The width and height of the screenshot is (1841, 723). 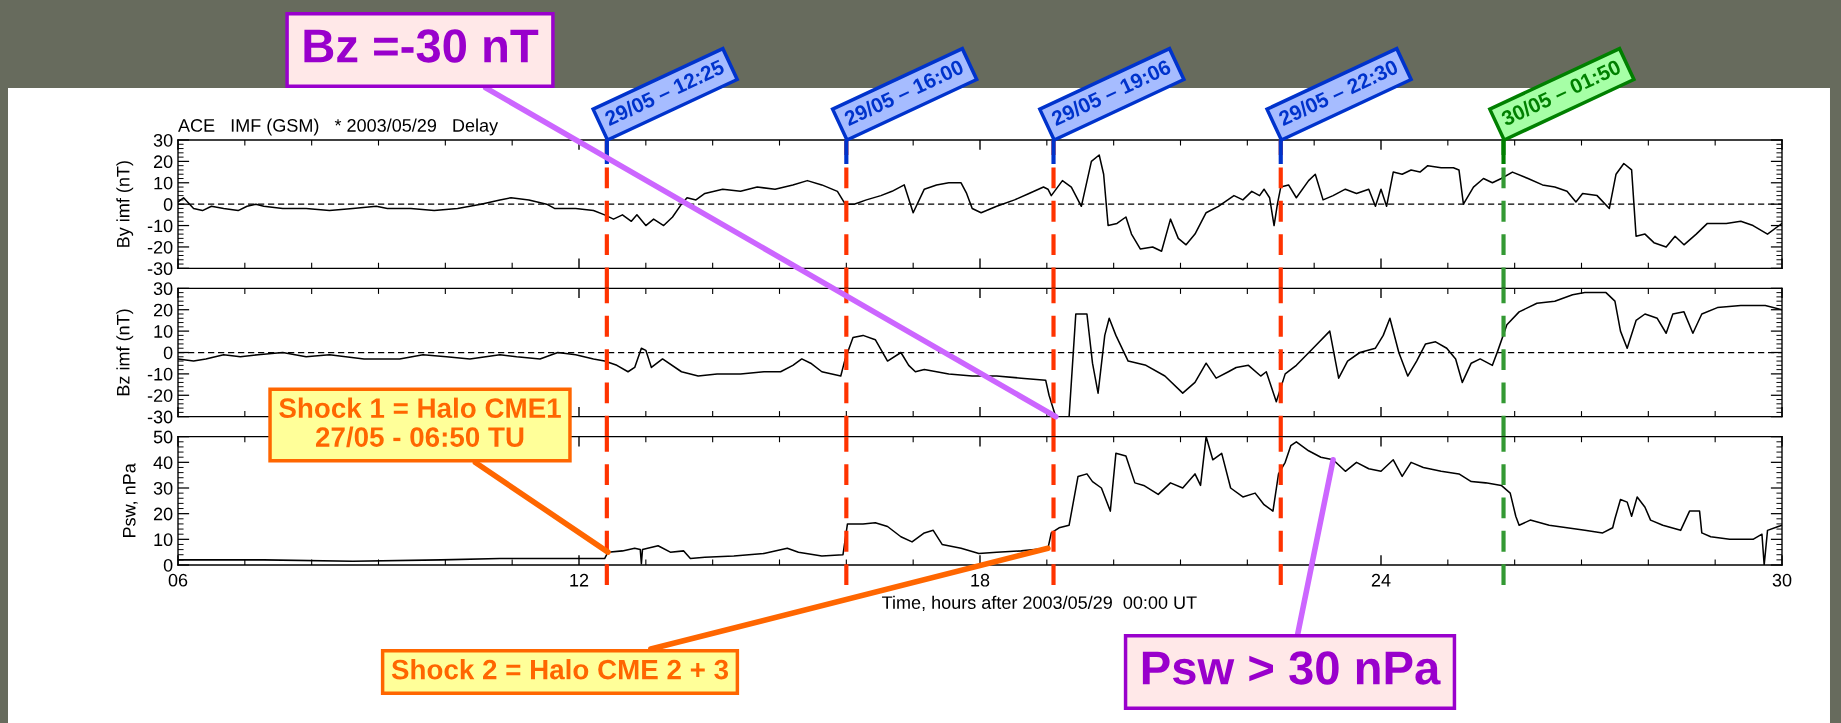 What do you see at coordinates (579, 580) in the screenshot?
I see `x-tick-label: 12` at bounding box center [579, 580].